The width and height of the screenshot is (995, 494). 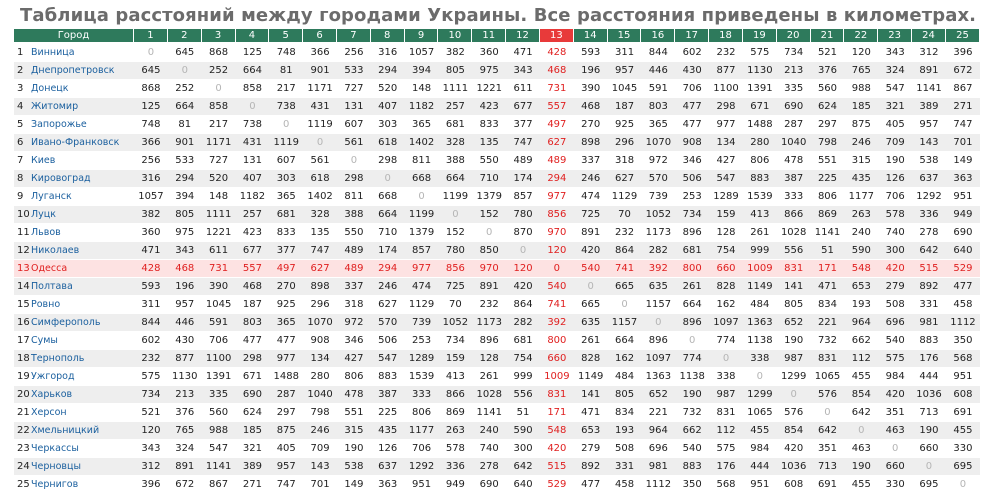 What do you see at coordinates (82, 251) in the screenshot?
I see `city-link: Николаев` at bounding box center [82, 251].